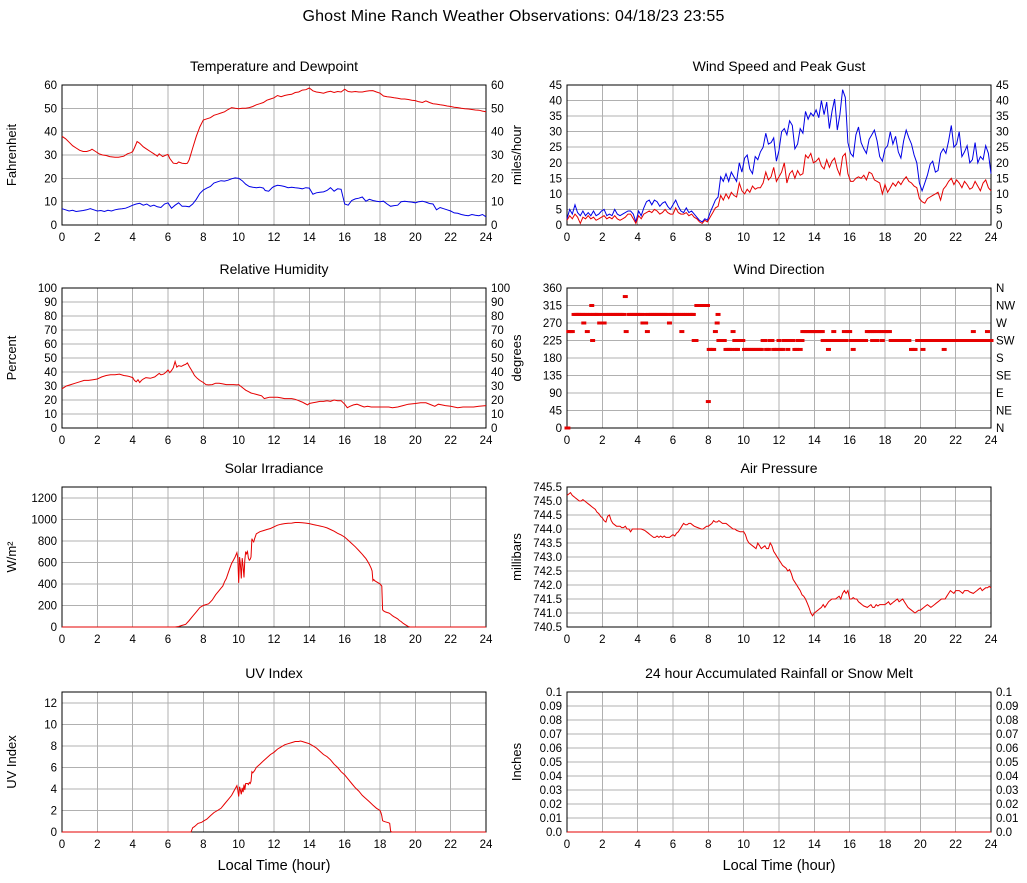  What do you see at coordinates (547, 600) in the screenshot?
I see `svg-text: 741.5` at bounding box center [547, 600].